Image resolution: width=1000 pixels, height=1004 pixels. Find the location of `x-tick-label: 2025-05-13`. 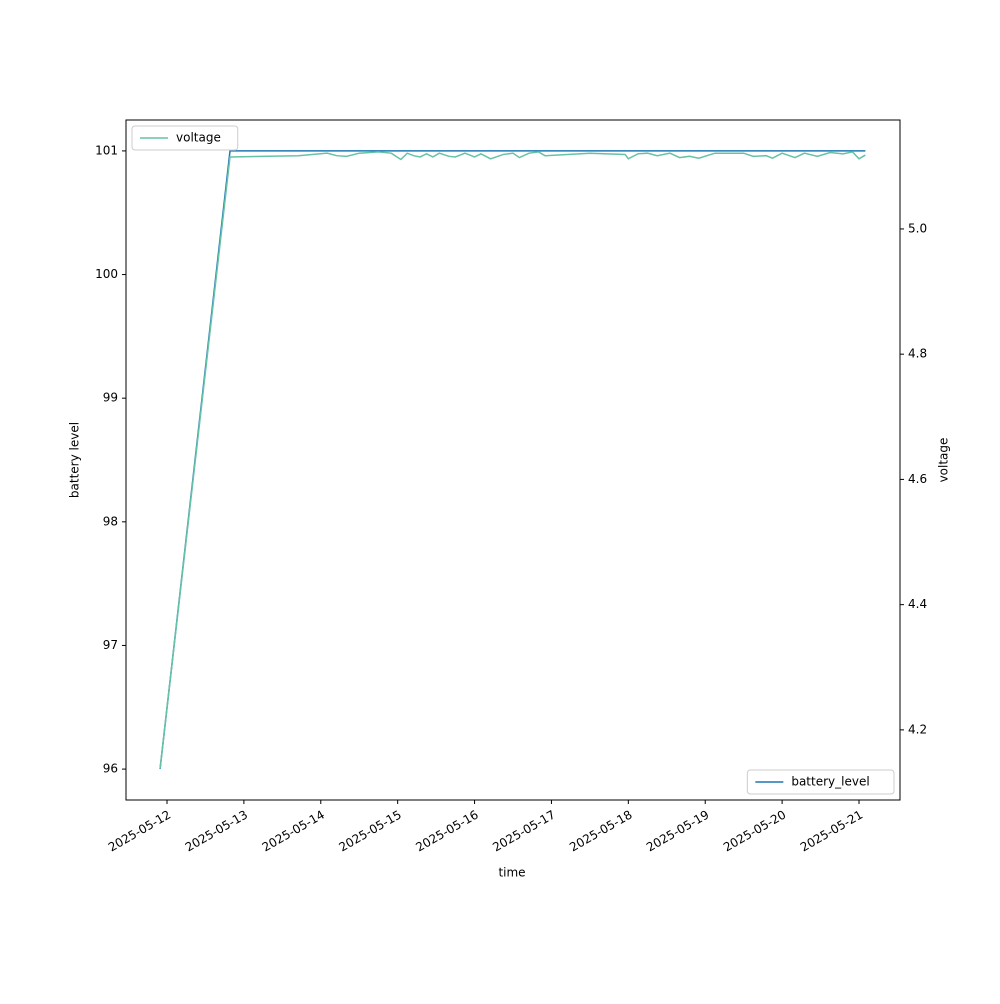

x-tick-label: 2025-05-13 is located at coordinates (216, 831).